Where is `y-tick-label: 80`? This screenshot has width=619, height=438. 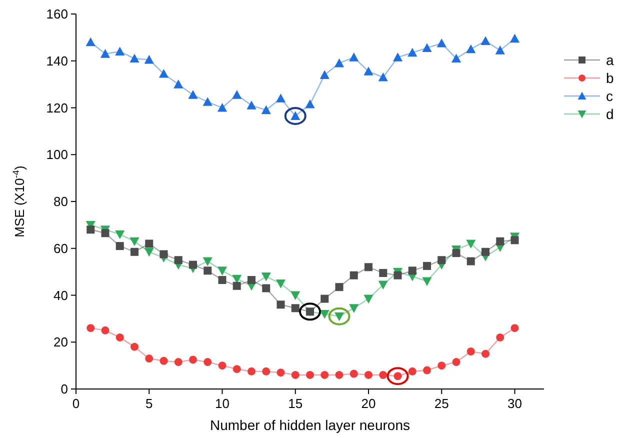 y-tick-label: 80 is located at coordinates (61, 201).